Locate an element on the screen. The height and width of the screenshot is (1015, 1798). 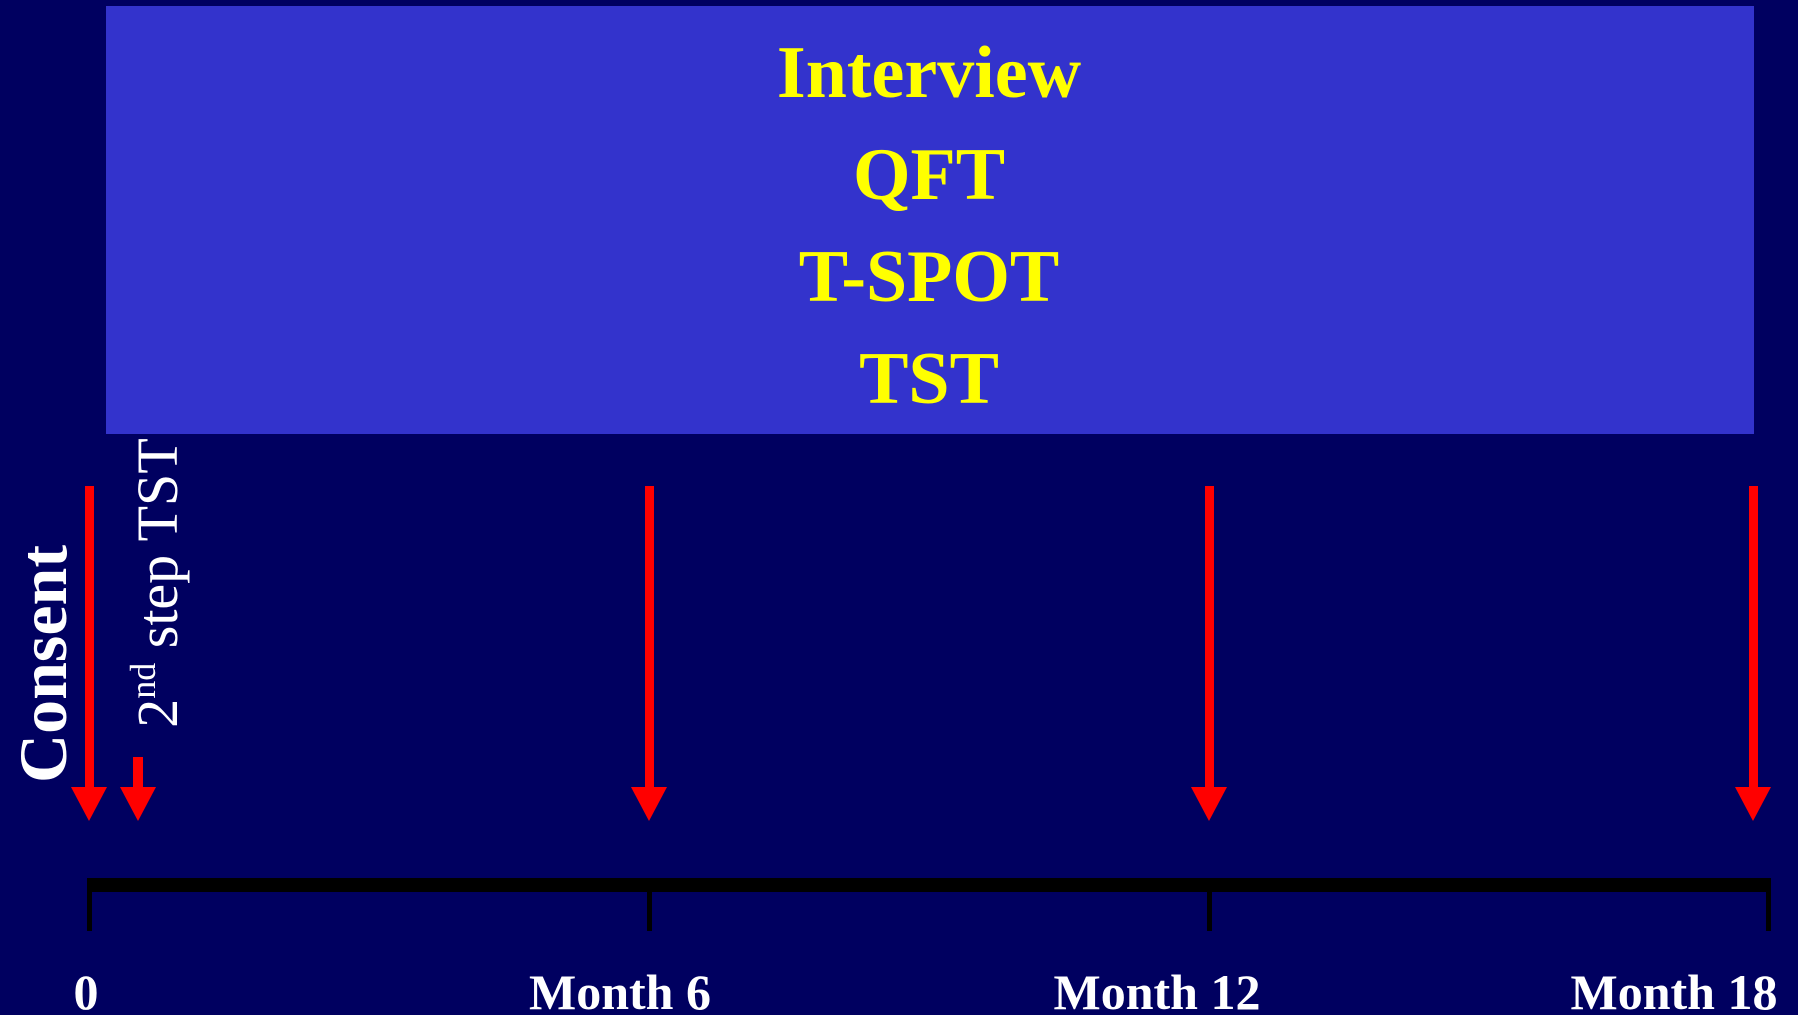
ordinal-suffix: nd is located at coordinates (143, 681).